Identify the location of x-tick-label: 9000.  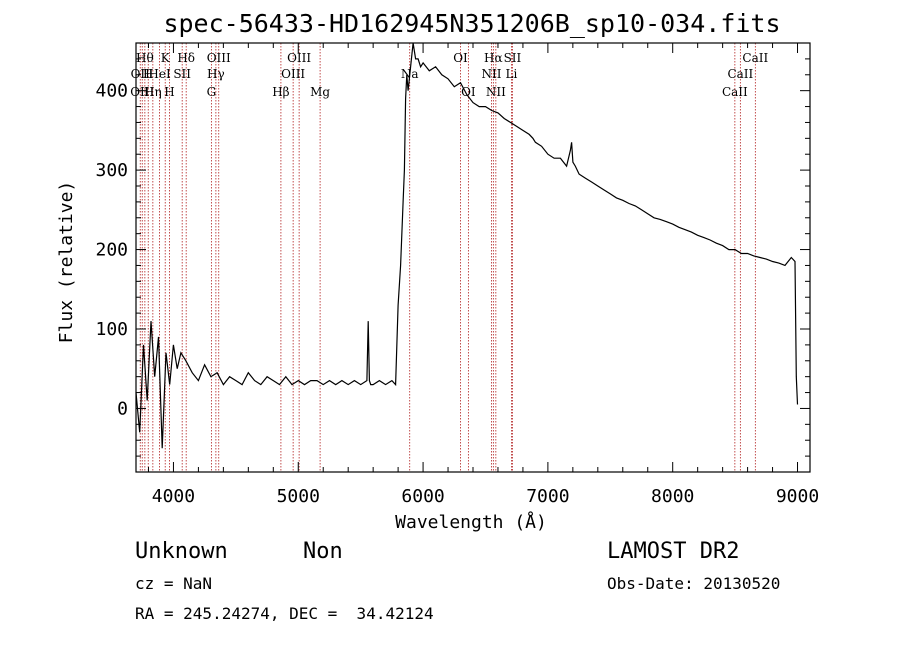
(797, 496).